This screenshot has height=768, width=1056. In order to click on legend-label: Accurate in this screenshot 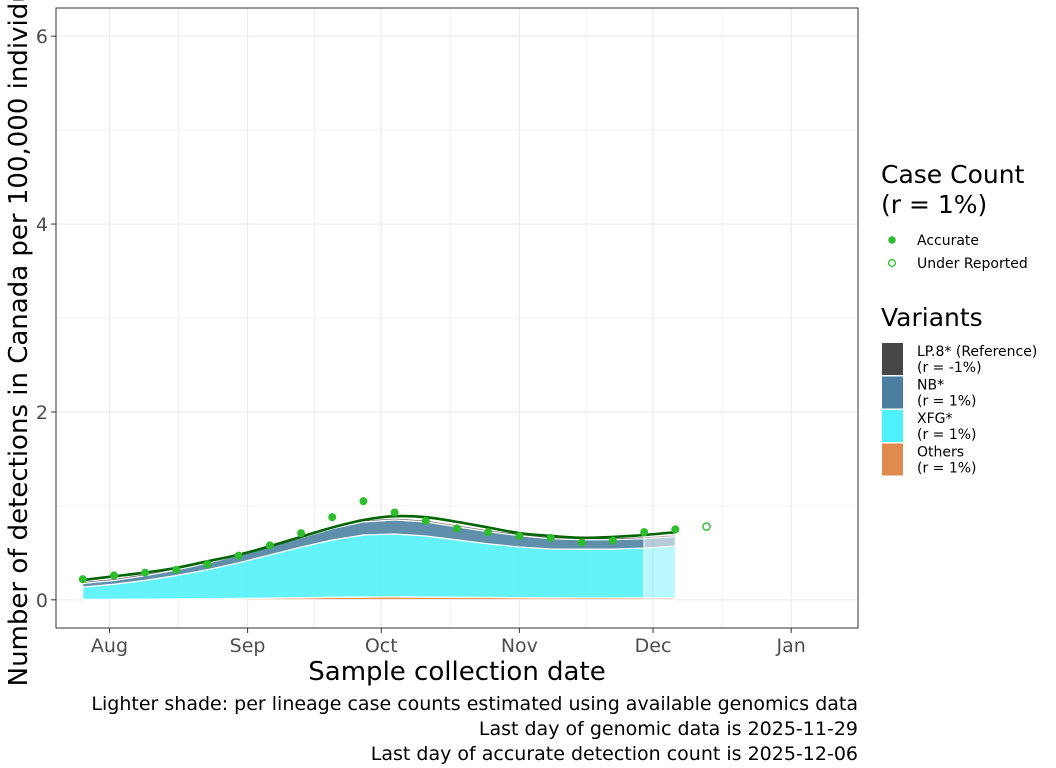, I will do `click(948, 241)`.